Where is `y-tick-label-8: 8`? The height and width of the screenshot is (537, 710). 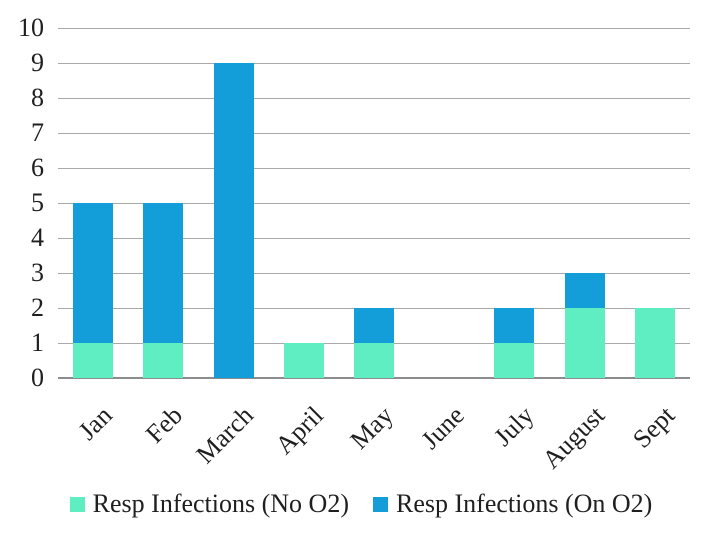 y-tick-label-8: 8 is located at coordinates (37, 97).